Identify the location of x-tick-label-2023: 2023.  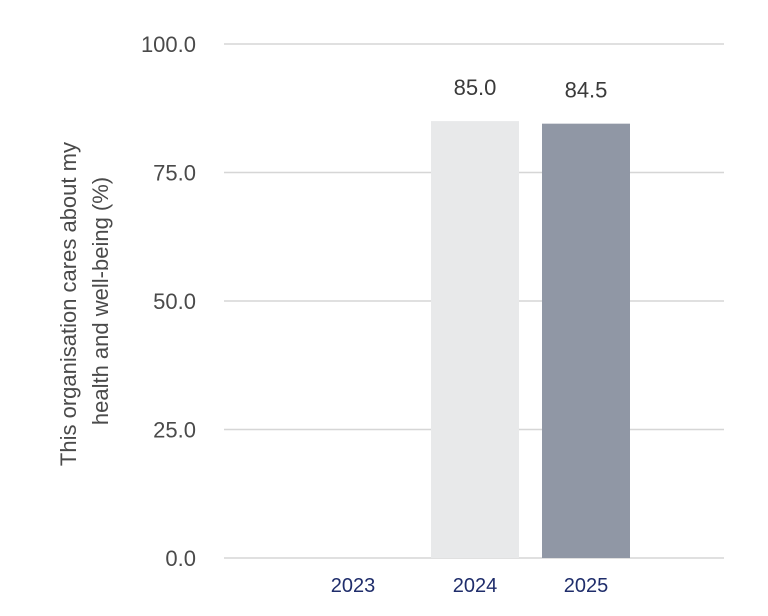
(353, 586).